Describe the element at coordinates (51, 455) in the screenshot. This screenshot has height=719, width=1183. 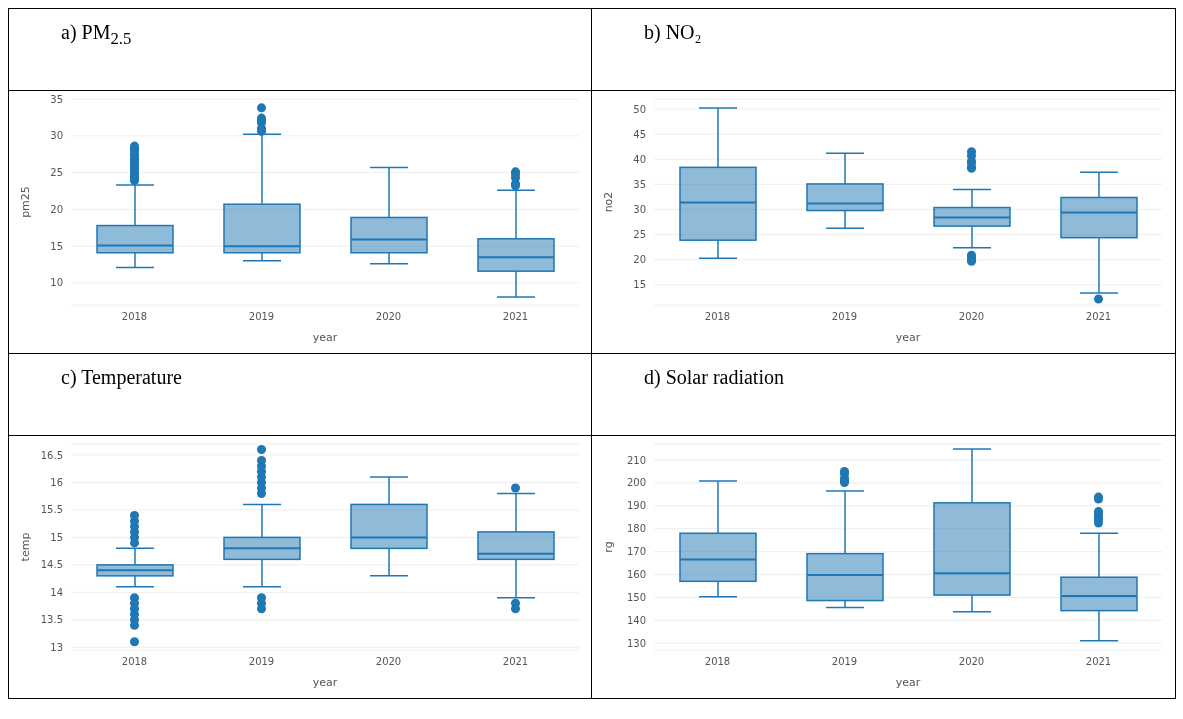
I see `y-tick-label: 16.5` at that location.